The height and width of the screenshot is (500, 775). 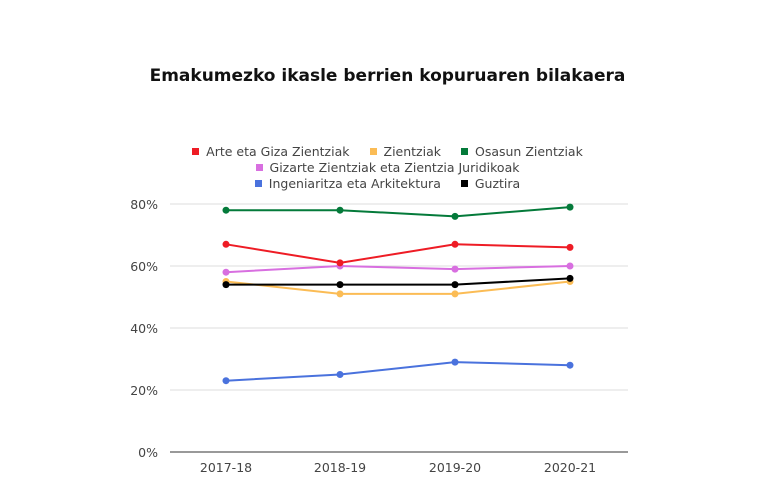 What do you see at coordinates (528, 151) in the screenshot?
I see `legend-label: Osasun Zientziak` at bounding box center [528, 151].